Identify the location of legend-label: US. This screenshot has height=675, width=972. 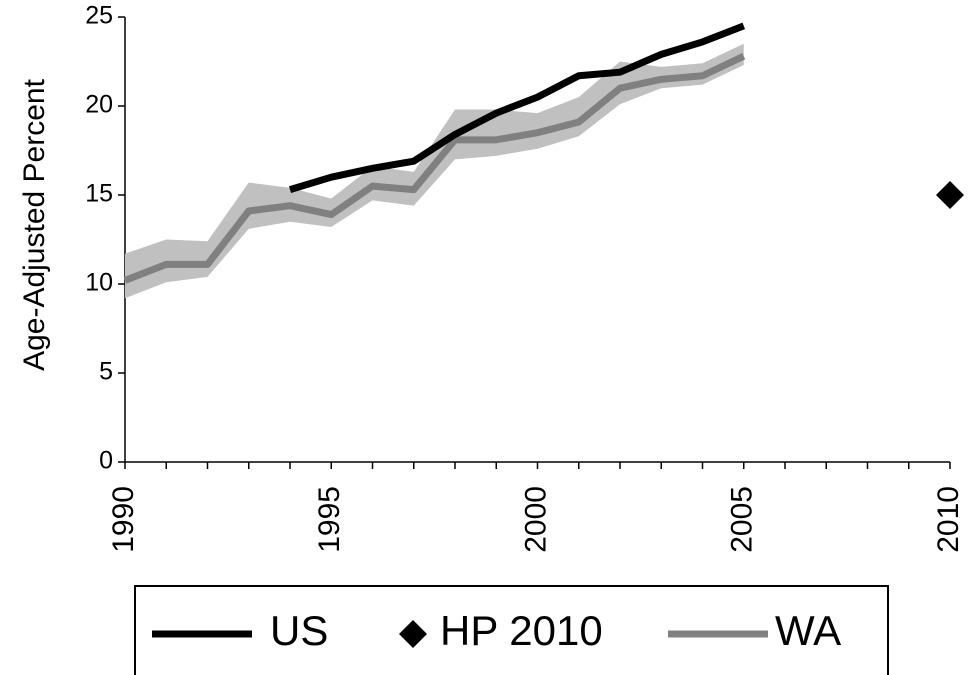
(299, 630).